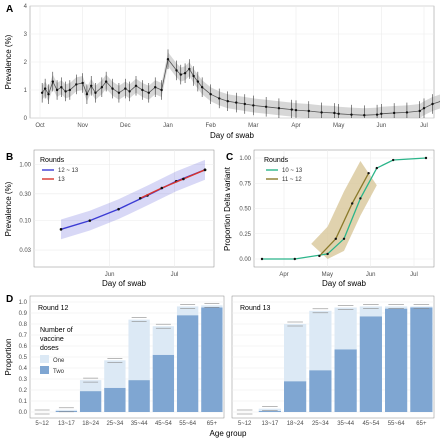  Describe the element at coordinates (164, 424) in the screenshot. I see `panel-d-x-tick-label: 45~54` at that location.